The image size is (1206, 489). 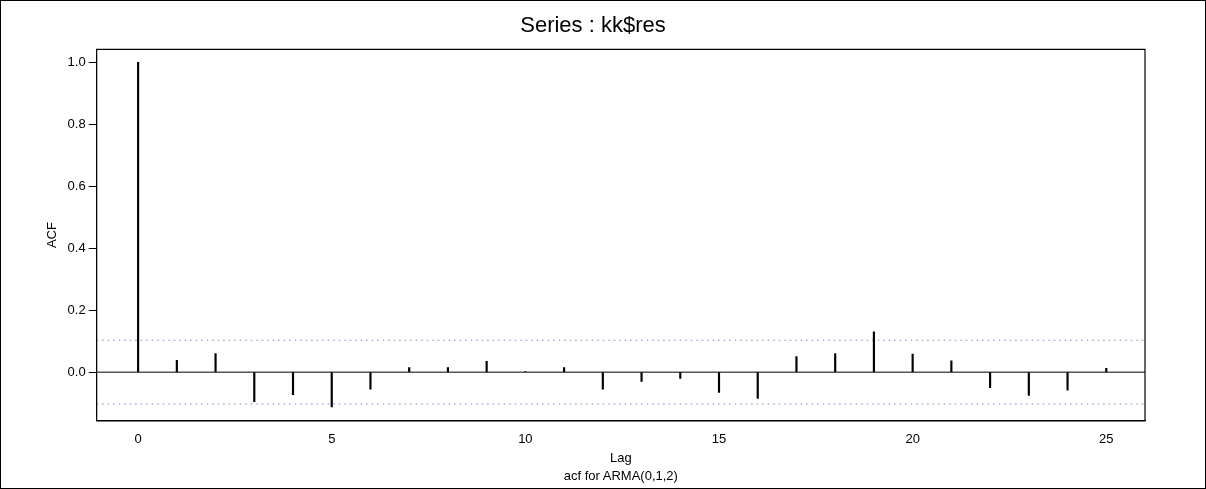 I want to click on y-tick-label: 0.6, so click(x=76, y=185).